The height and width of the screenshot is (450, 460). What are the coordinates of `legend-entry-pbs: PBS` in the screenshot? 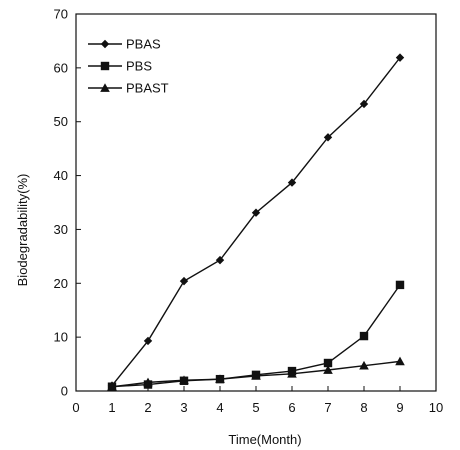 It's located at (120, 66).